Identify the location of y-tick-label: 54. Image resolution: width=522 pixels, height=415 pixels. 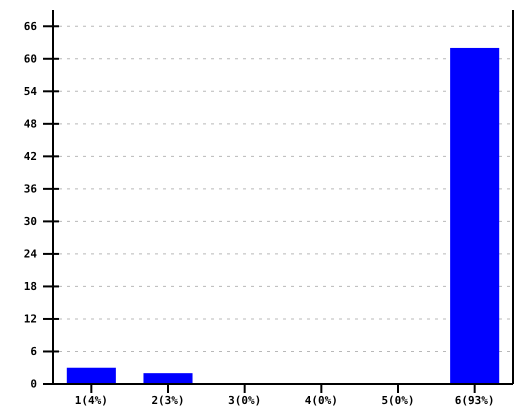
(31, 91).